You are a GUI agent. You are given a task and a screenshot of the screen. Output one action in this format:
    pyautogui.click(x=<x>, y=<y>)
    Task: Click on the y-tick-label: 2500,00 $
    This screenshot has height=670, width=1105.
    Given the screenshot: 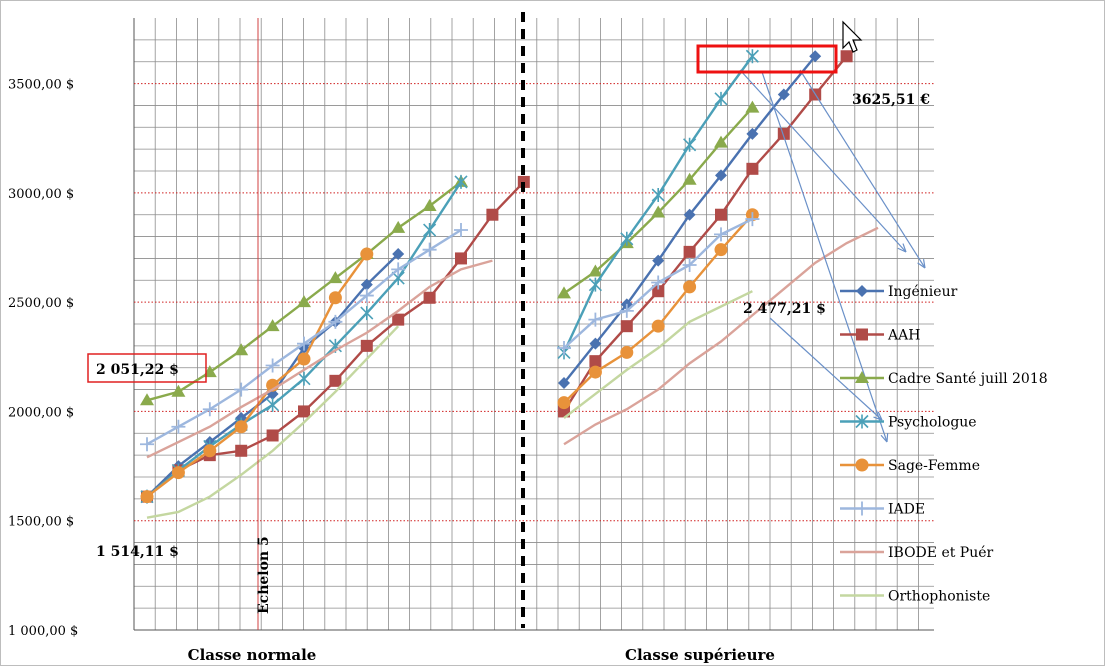 What is the action you would take?
    pyautogui.click(x=41, y=303)
    